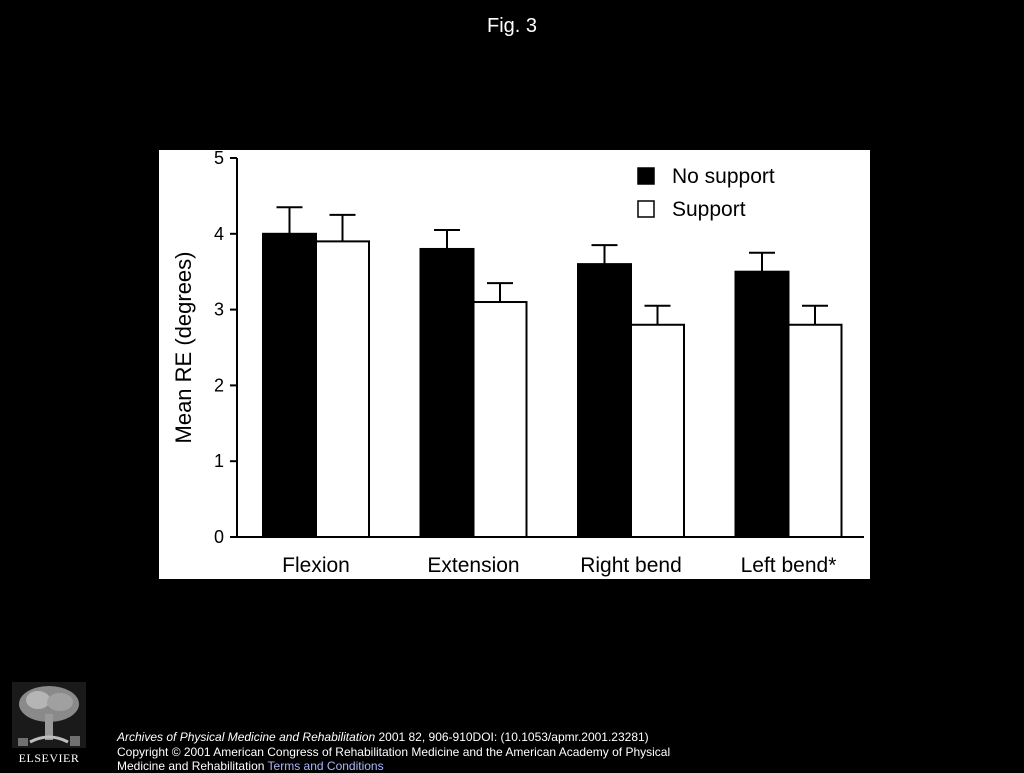  What do you see at coordinates (219, 537) in the screenshot?
I see `y-tick-label: 0` at bounding box center [219, 537].